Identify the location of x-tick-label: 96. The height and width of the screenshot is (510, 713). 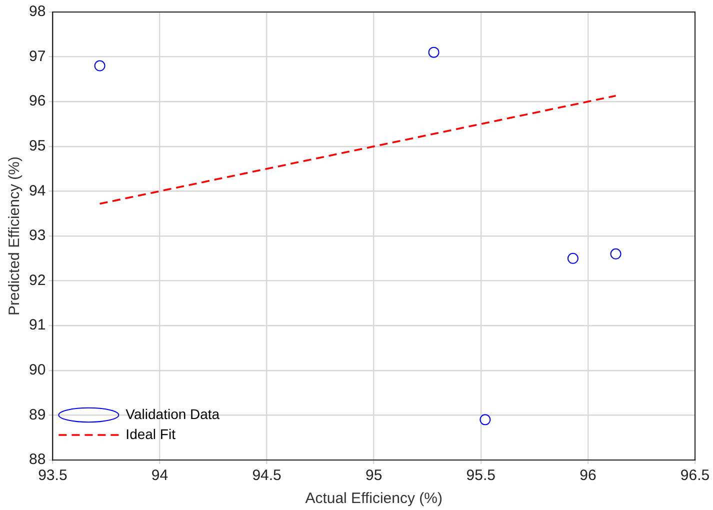
(588, 475).